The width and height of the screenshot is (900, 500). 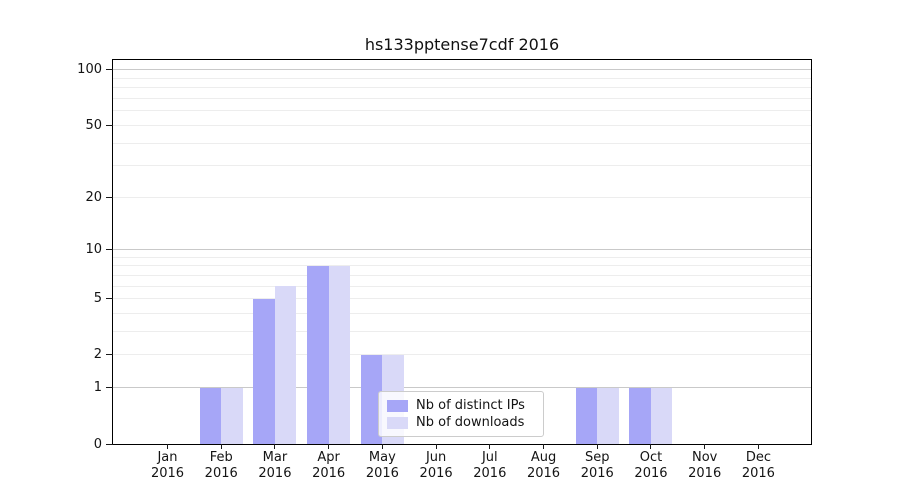 I want to click on x-tick-label: Apr 2016, so click(x=329, y=466).